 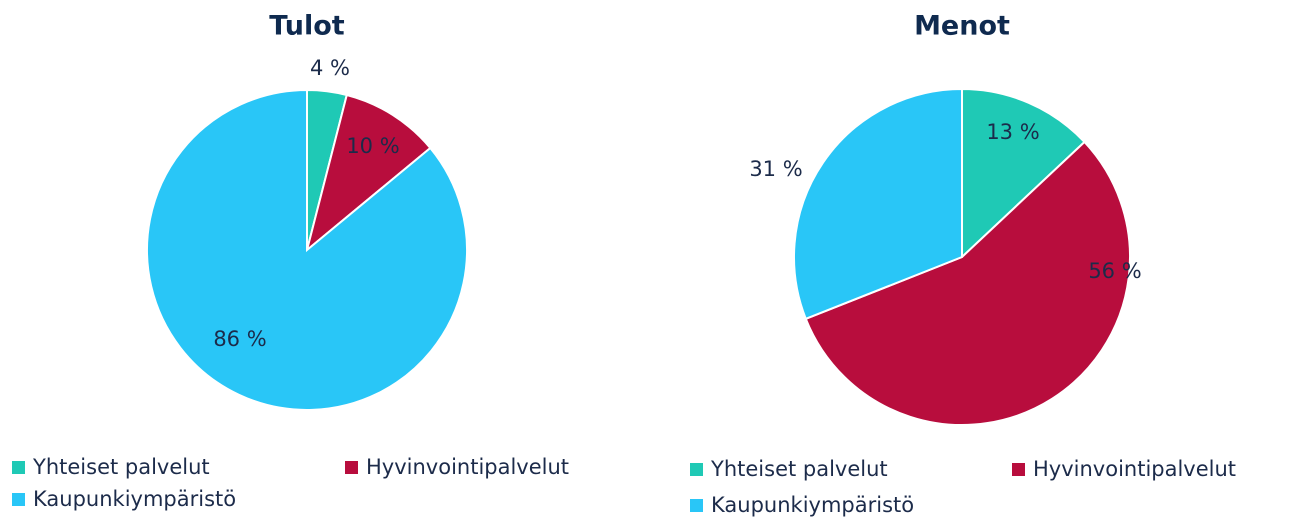 What do you see at coordinates (306, 26) in the screenshot?
I see `chart-title: Tulot` at bounding box center [306, 26].